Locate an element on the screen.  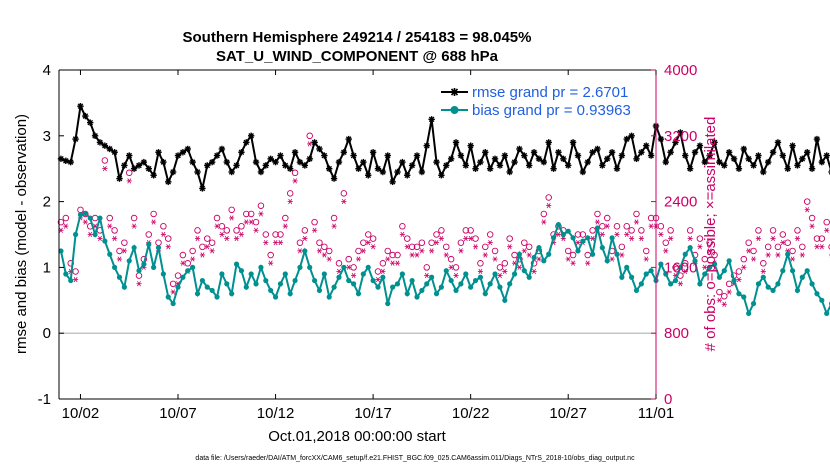
legend-rmse-star-icon is located at coordinates (455, 92).